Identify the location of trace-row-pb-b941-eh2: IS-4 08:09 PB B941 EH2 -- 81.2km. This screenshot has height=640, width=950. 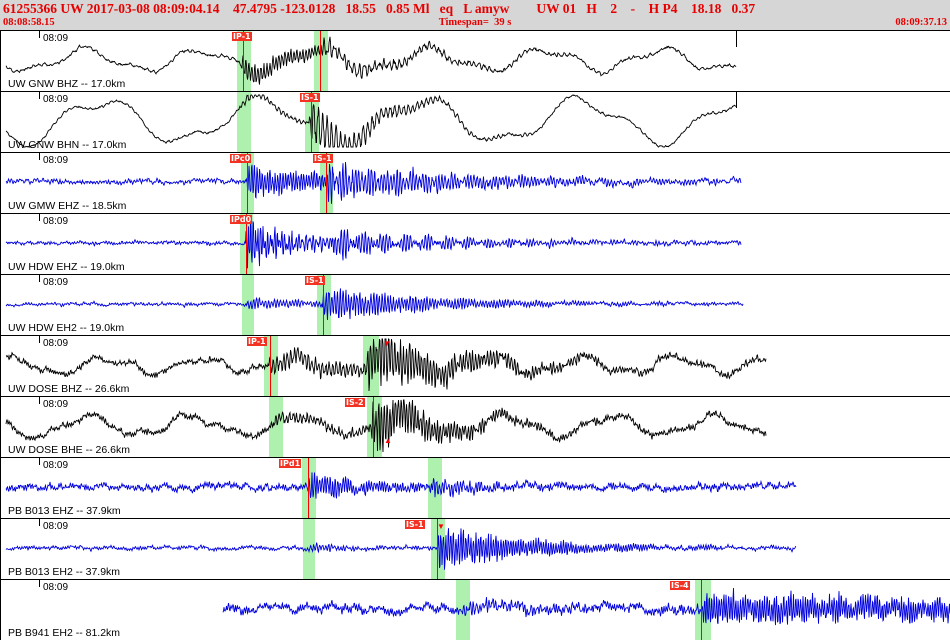
(475, 610).